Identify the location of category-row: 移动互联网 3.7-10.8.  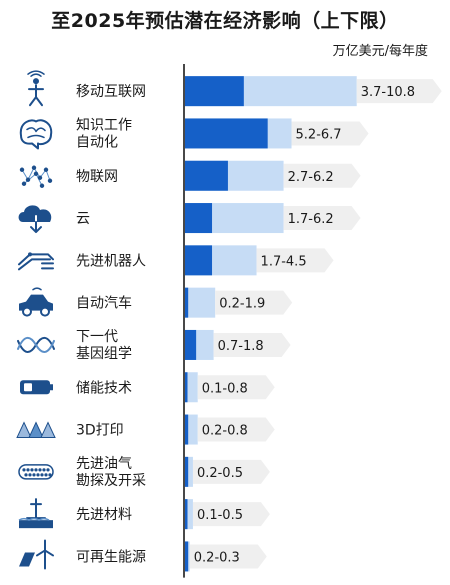
(234, 88).